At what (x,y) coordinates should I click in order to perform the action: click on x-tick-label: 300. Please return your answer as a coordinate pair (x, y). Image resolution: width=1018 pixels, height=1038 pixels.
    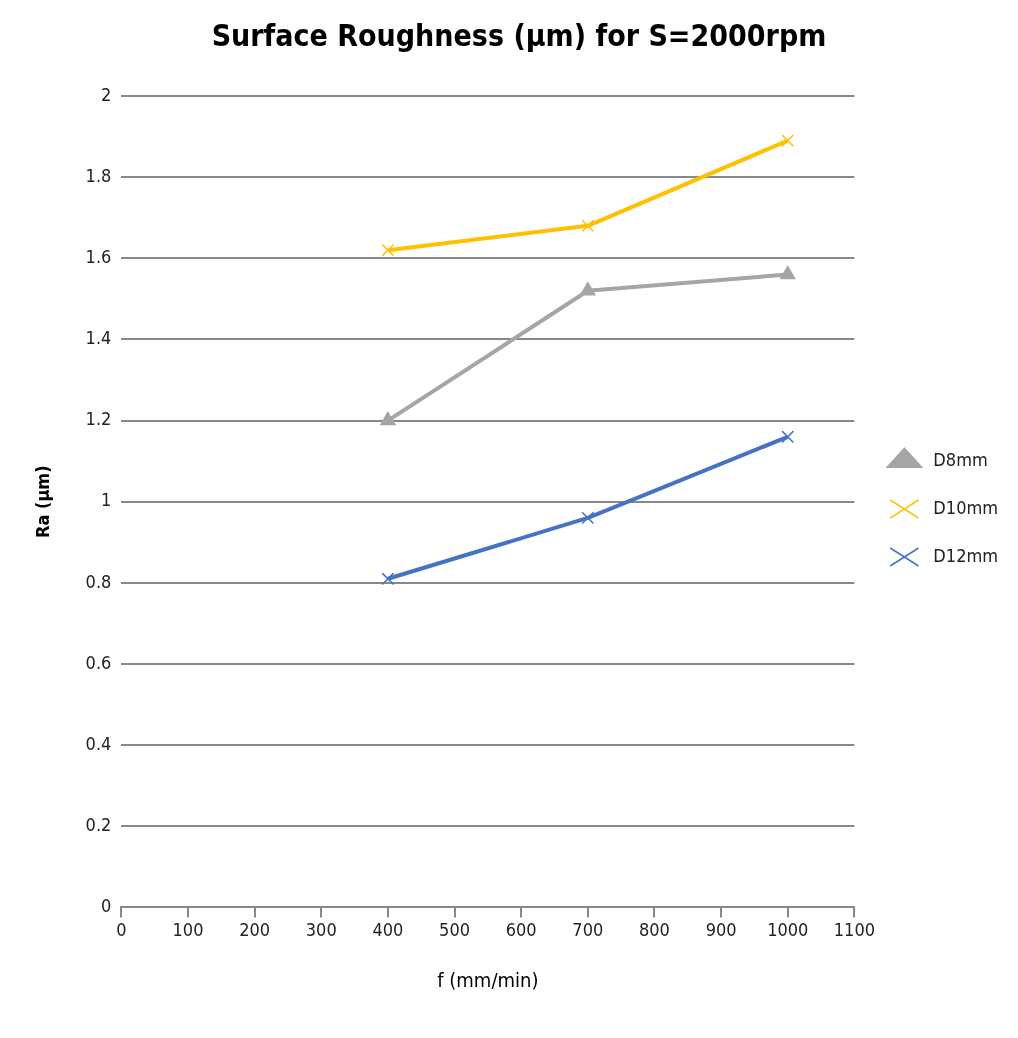
    Looking at the image, I should click on (321, 929).